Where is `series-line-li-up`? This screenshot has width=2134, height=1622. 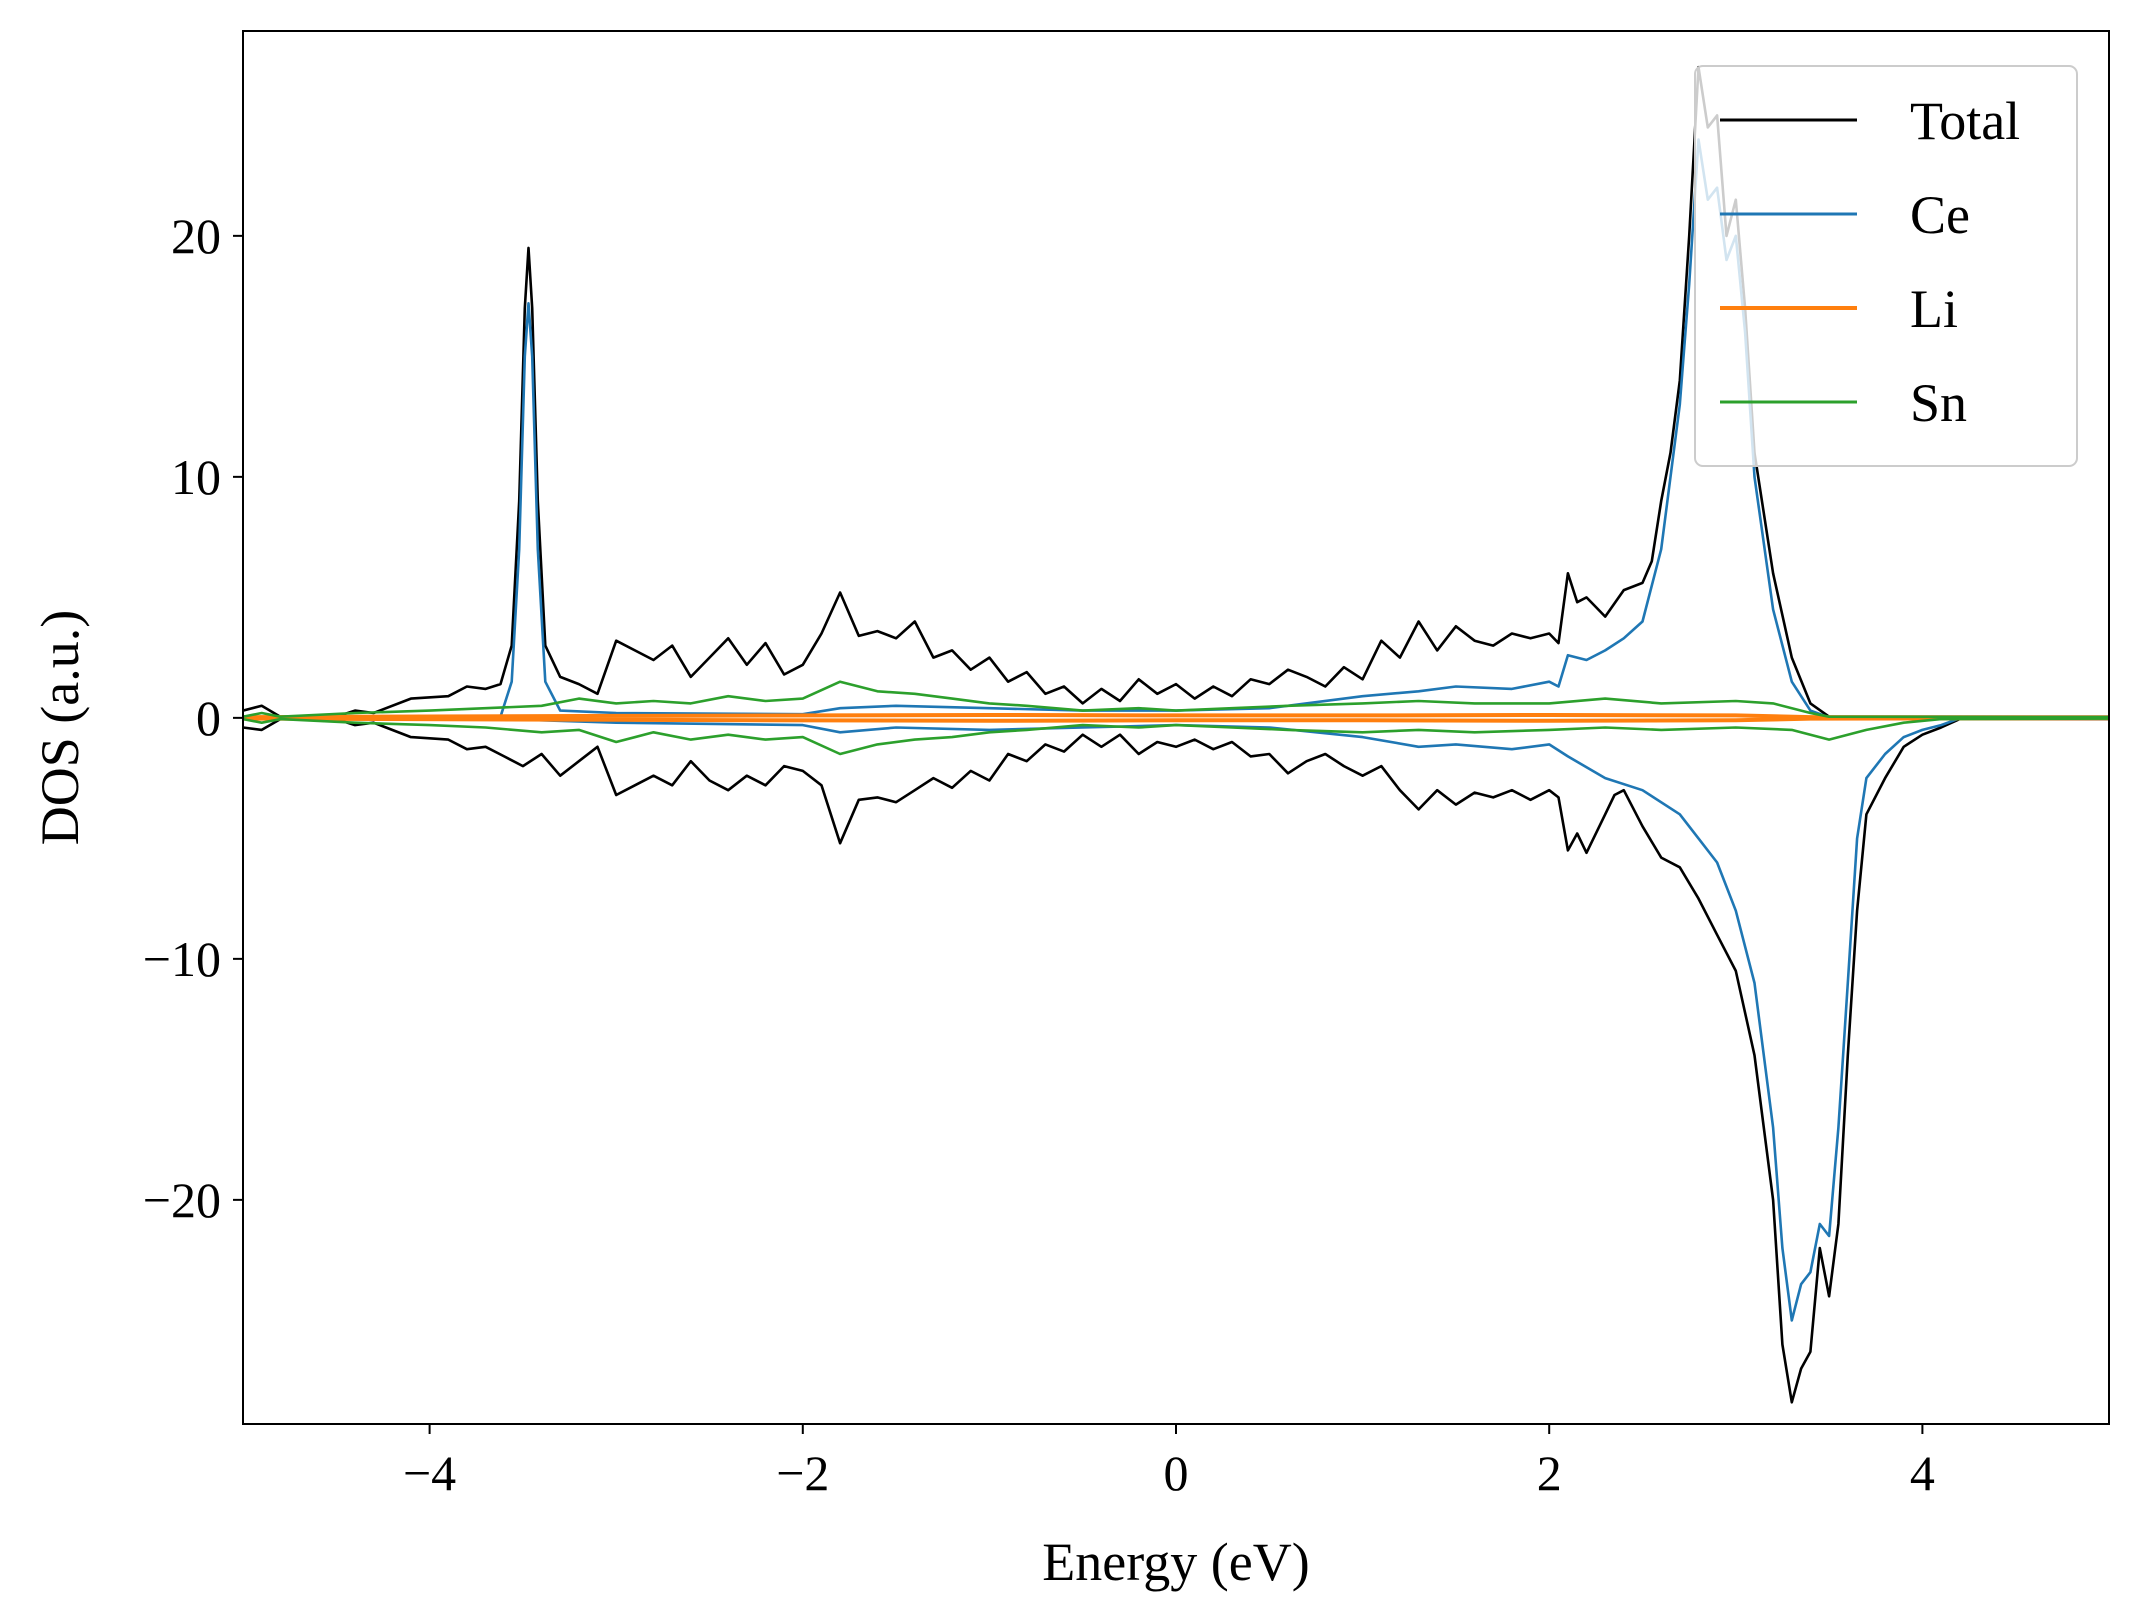
series-line-li-up is located at coordinates (1176, 716).